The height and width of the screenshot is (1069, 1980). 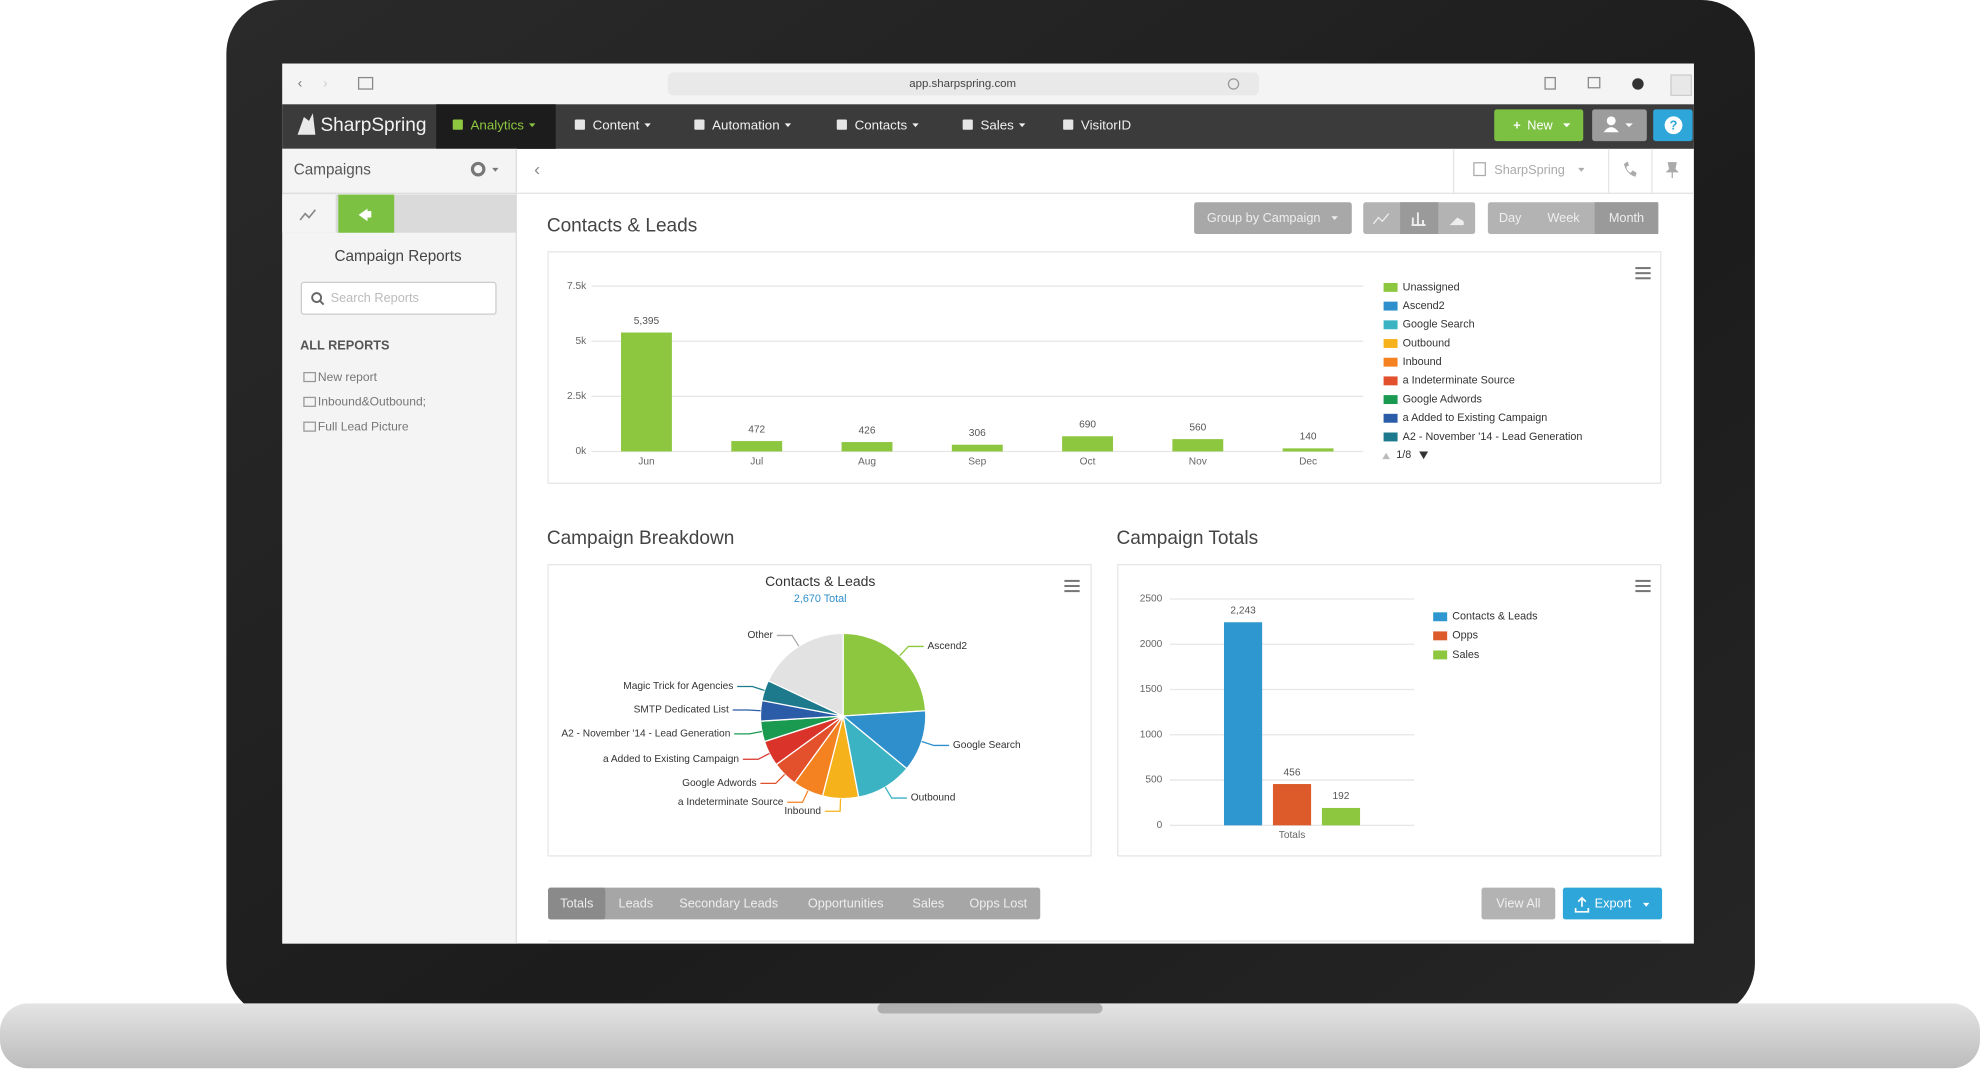 I want to click on sidebar-toggle, so click(x=365, y=83).